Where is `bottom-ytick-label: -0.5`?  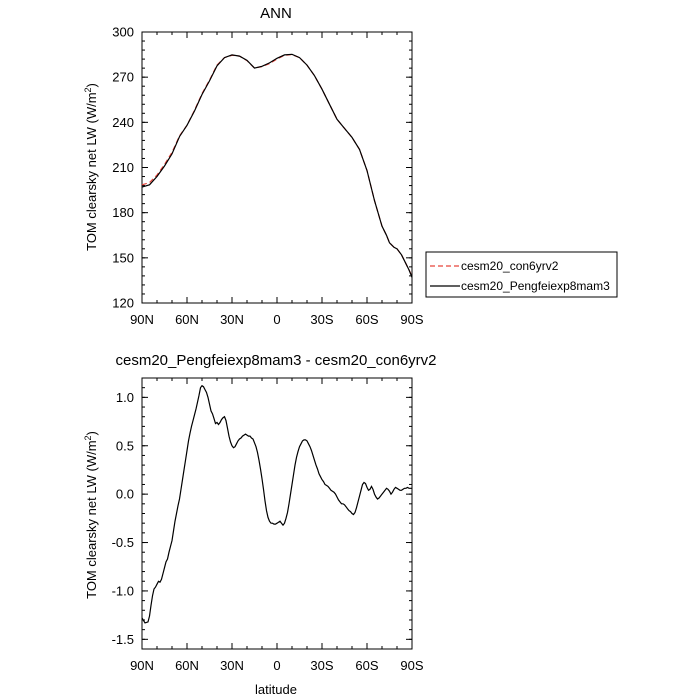 bottom-ytick-label: -0.5 is located at coordinates (123, 542).